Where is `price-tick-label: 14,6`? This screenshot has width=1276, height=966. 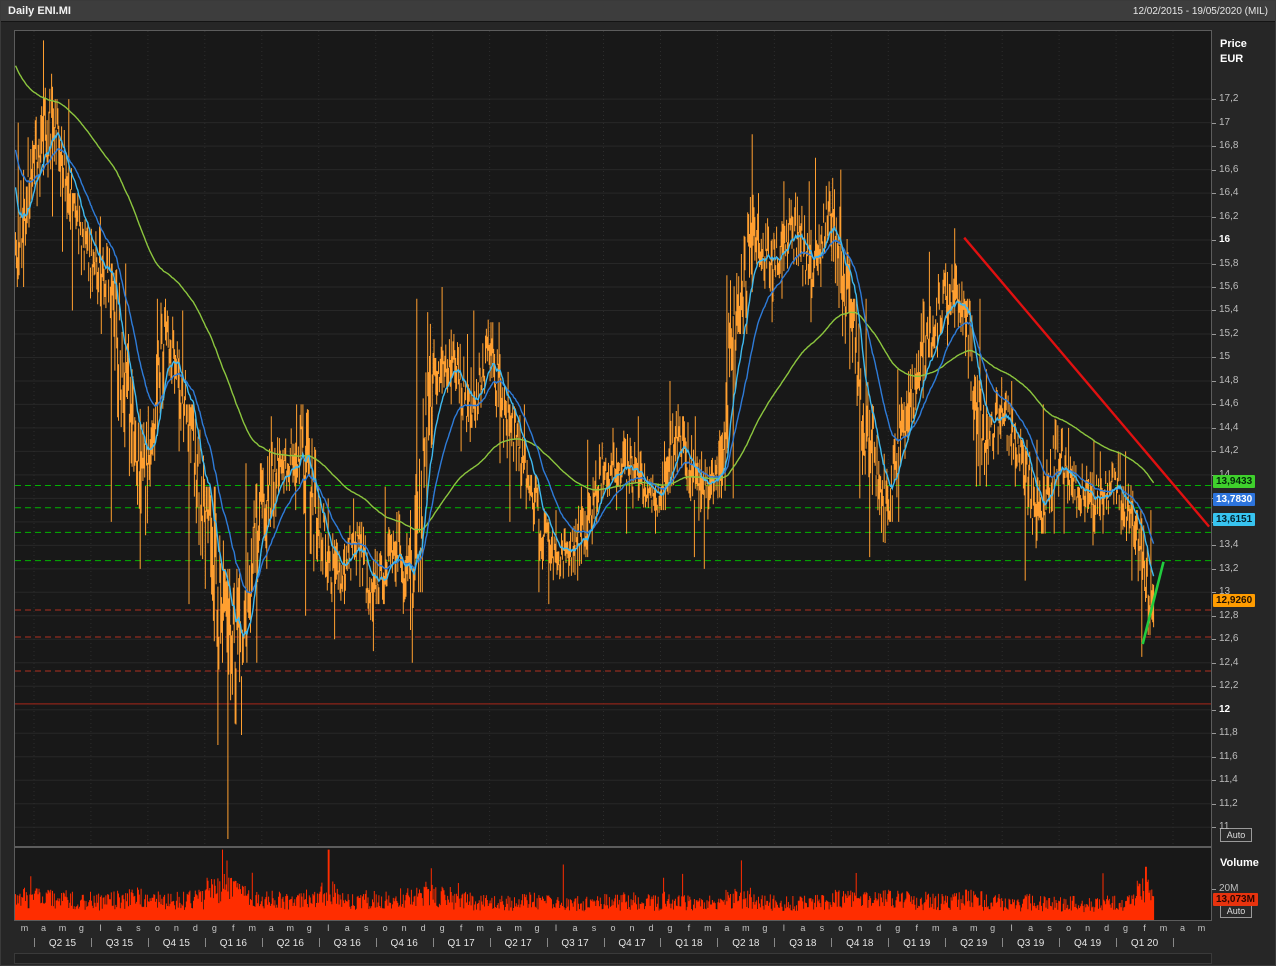 price-tick-label: 14,6 is located at coordinates (1229, 404).